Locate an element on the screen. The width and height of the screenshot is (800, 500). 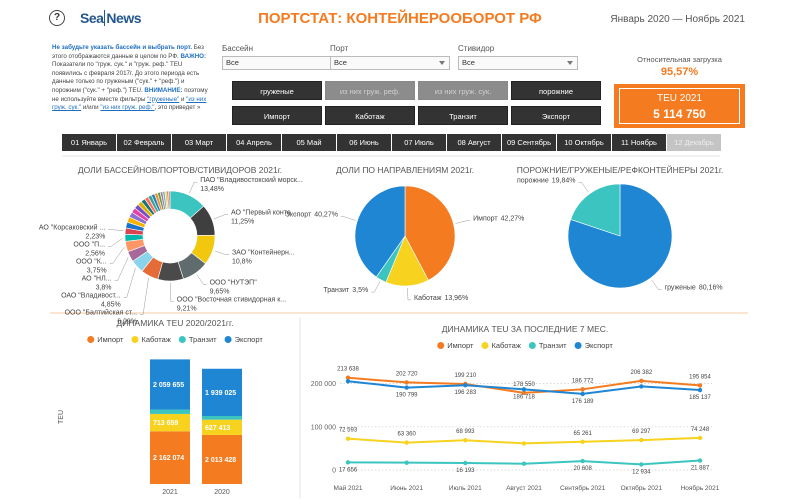
toggle-button: груженые is located at coordinates (277, 90).